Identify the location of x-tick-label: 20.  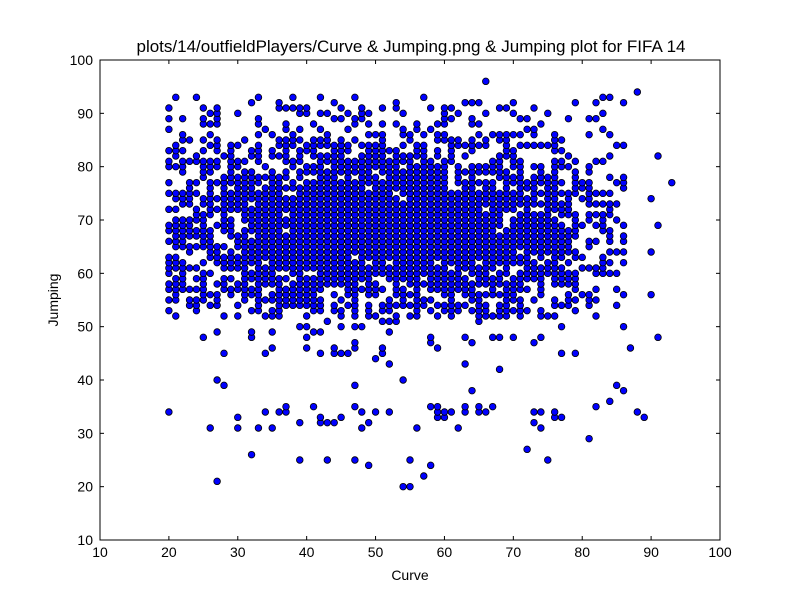
(169, 552).